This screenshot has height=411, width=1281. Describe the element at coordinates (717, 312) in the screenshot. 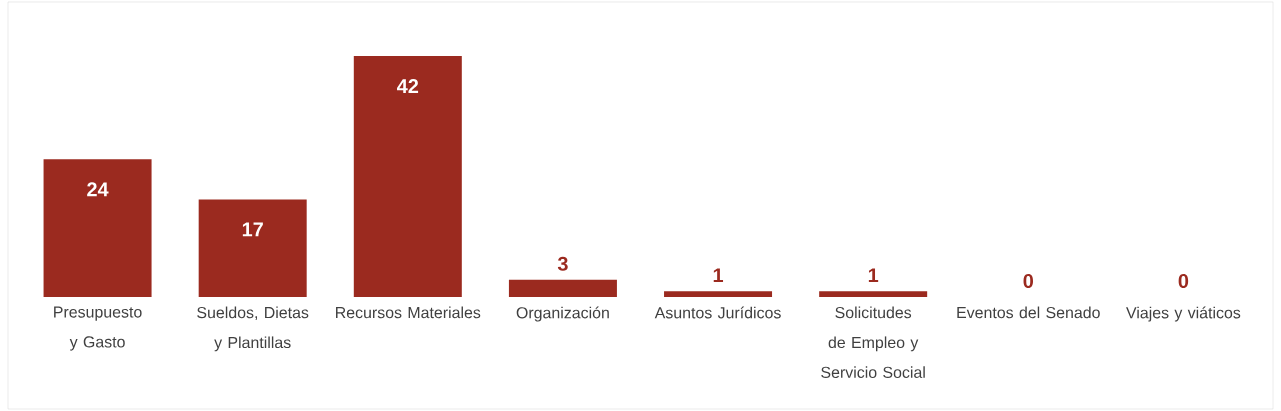

I see `x-tick-label: Asuntos Jurídicos` at that location.